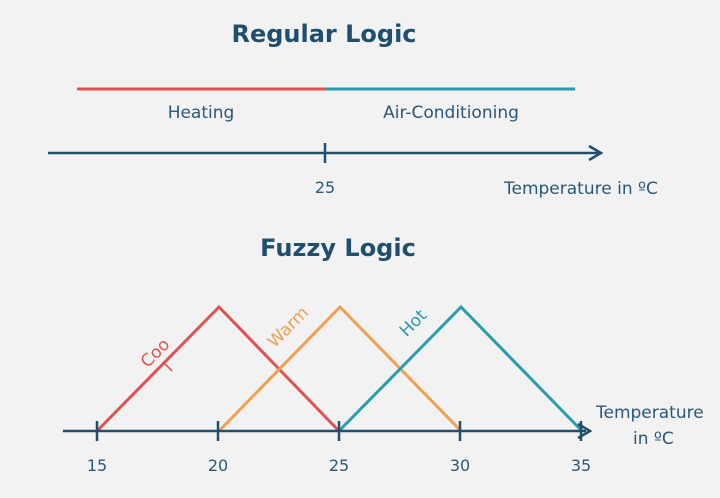 Image resolution: width=720 pixels, height=498 pixels. I want to click on regular-logic-title: Regular Logic, so click(323, 34).